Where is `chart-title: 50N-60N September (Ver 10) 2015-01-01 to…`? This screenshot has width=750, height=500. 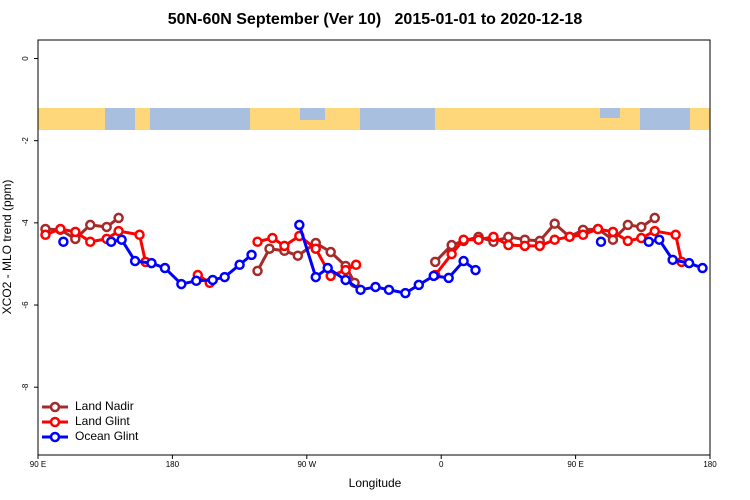 chart-title: 50N-60N September (Ver 10) 2015-01-01 to… is located at coordinates (375, 19).